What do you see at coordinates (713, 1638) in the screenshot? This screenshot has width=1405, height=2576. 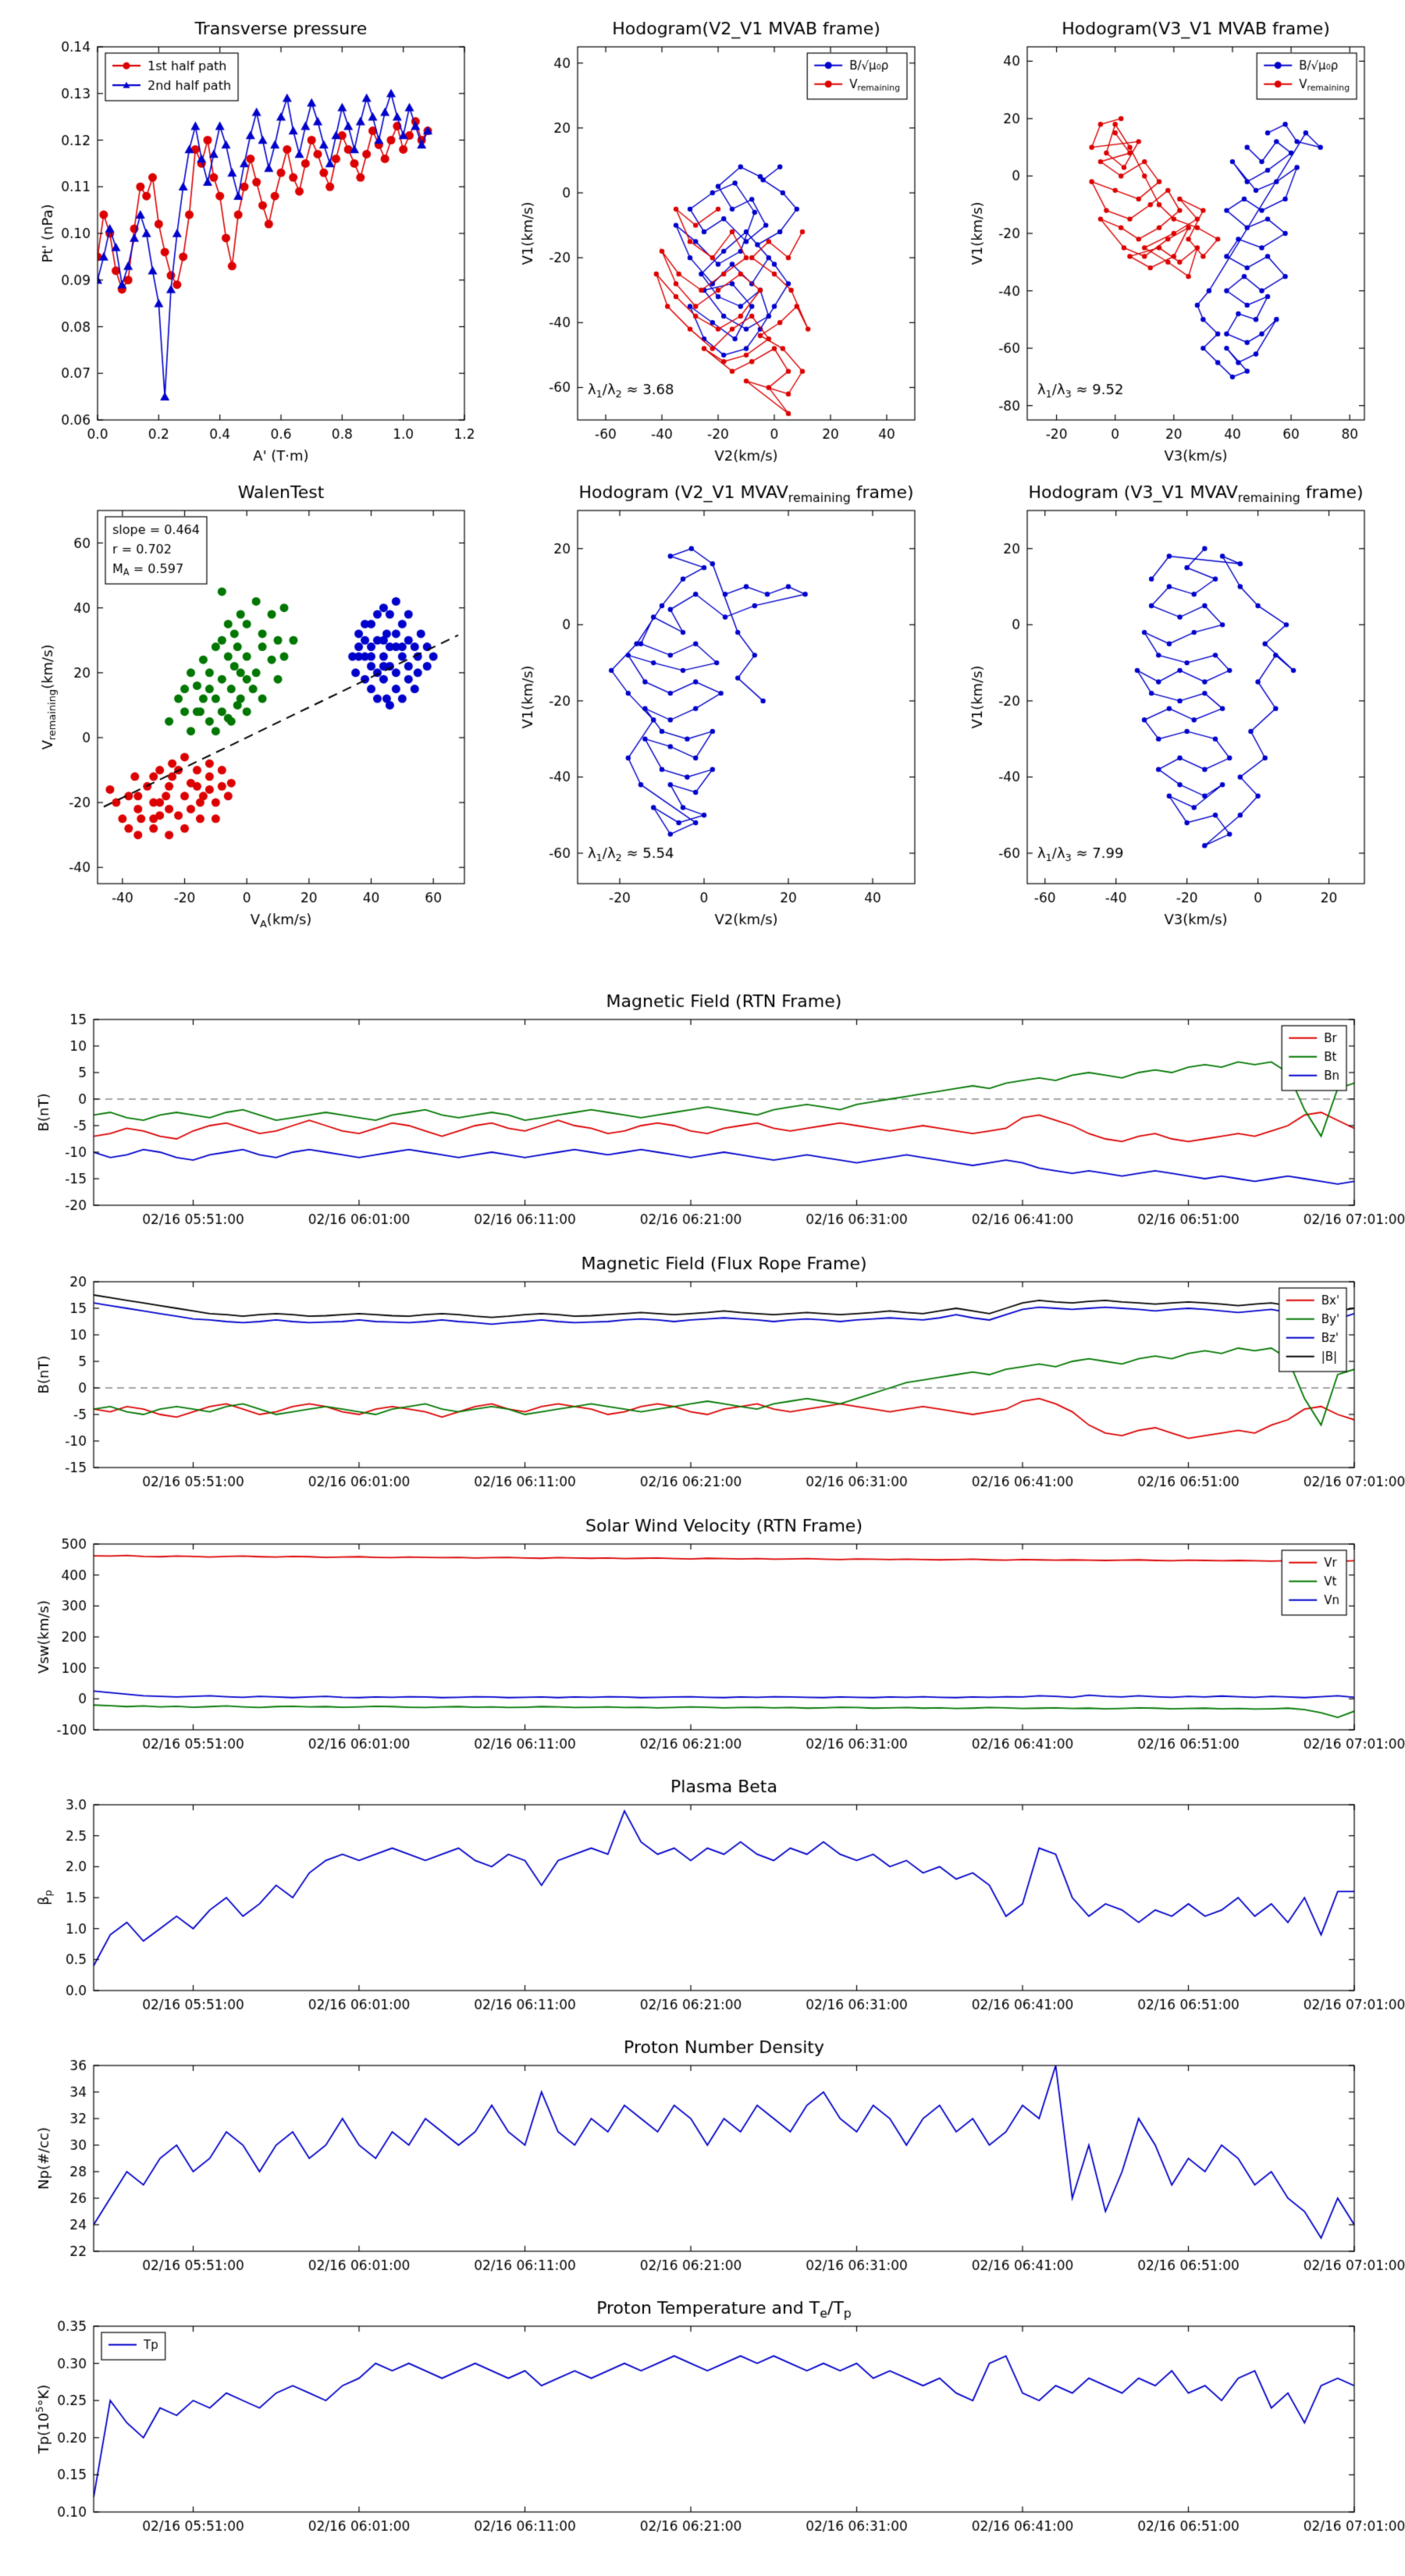 I see `solar-wind-velocity-chart` at bounding box center [713, 1638].